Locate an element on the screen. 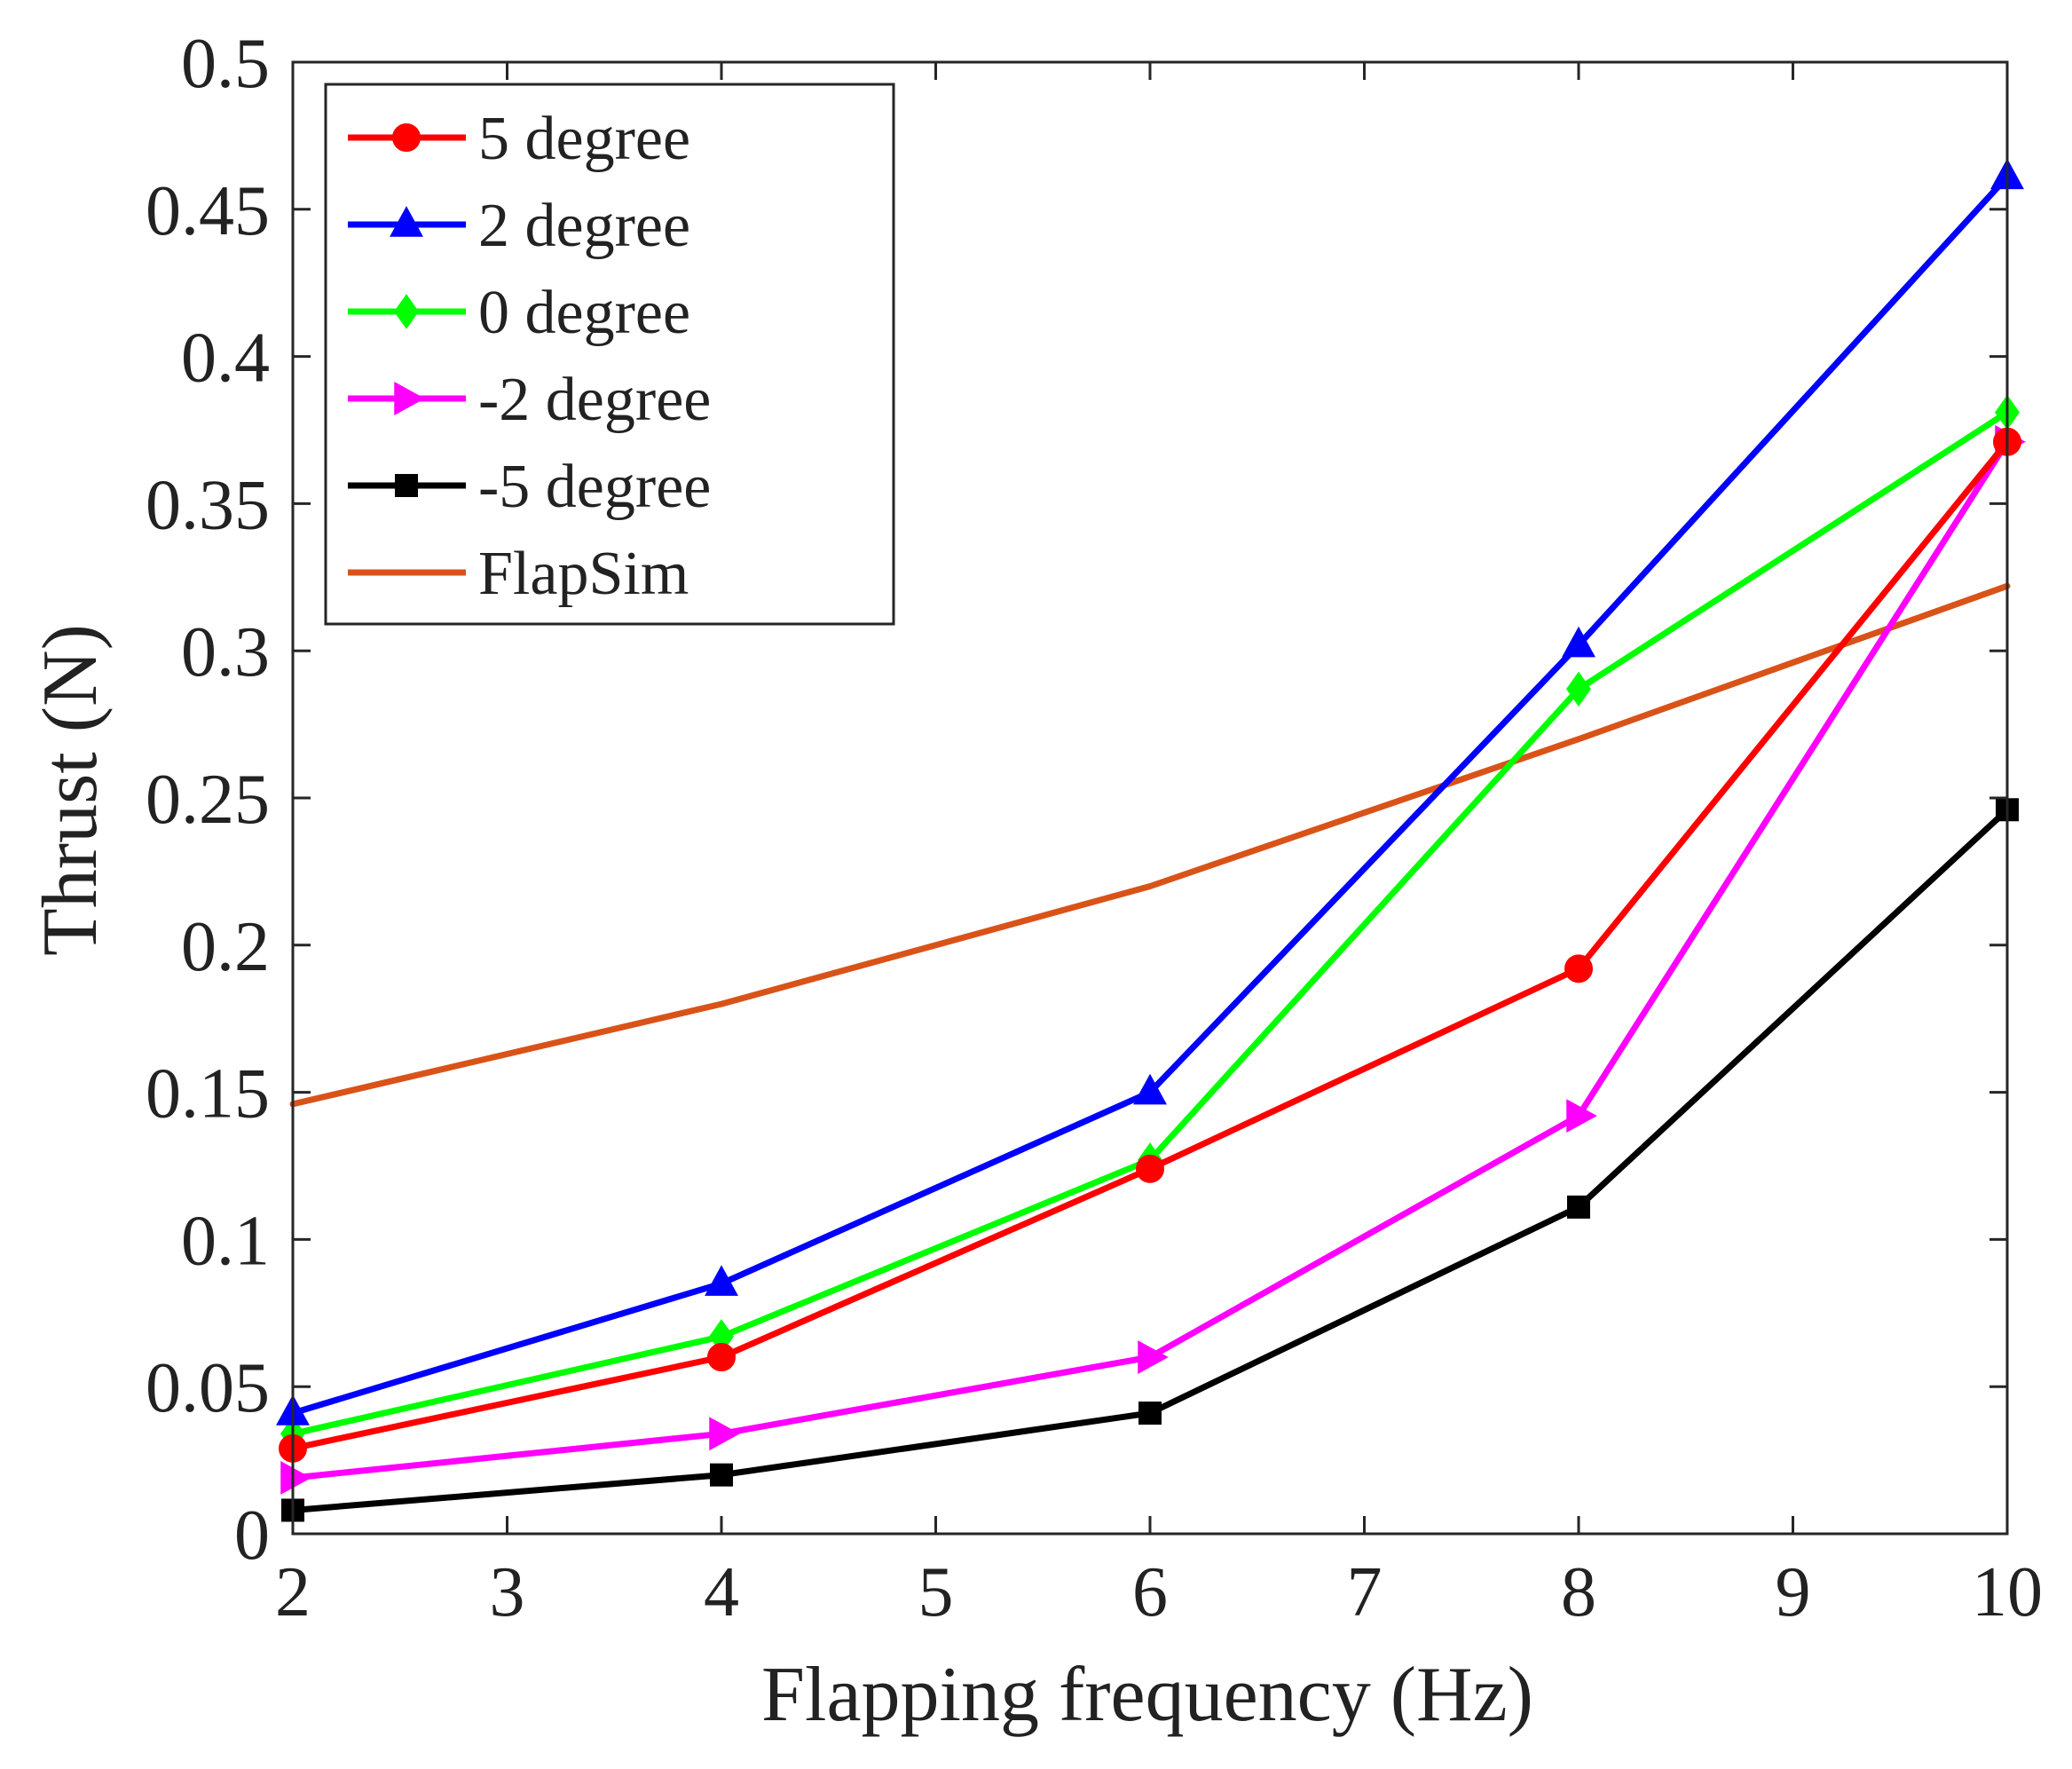  y-tick-label: 0 is located at coordinates (252, 1536).